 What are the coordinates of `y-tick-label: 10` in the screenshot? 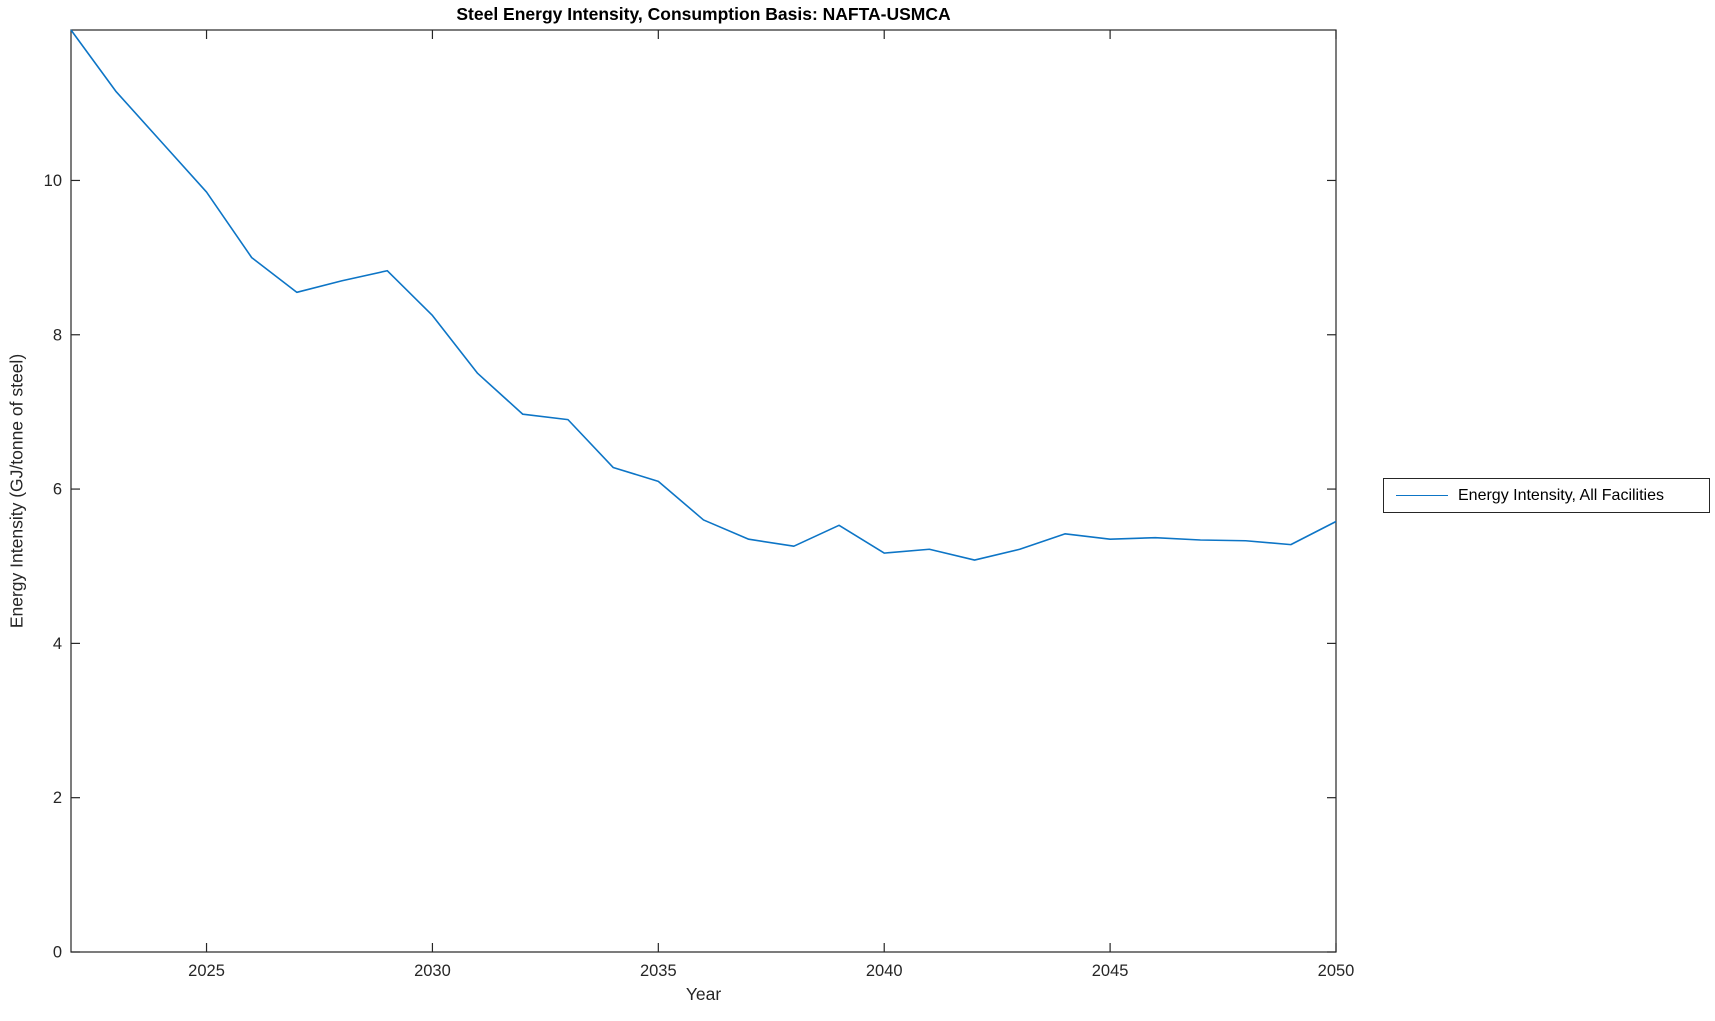 It's located at (53, 181).